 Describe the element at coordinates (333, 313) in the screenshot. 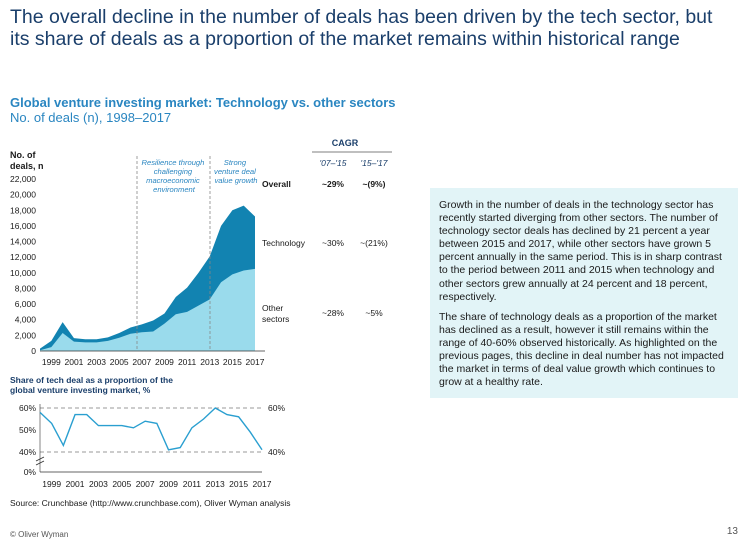

I see `cagr-other-v1: ~28%` at that location.